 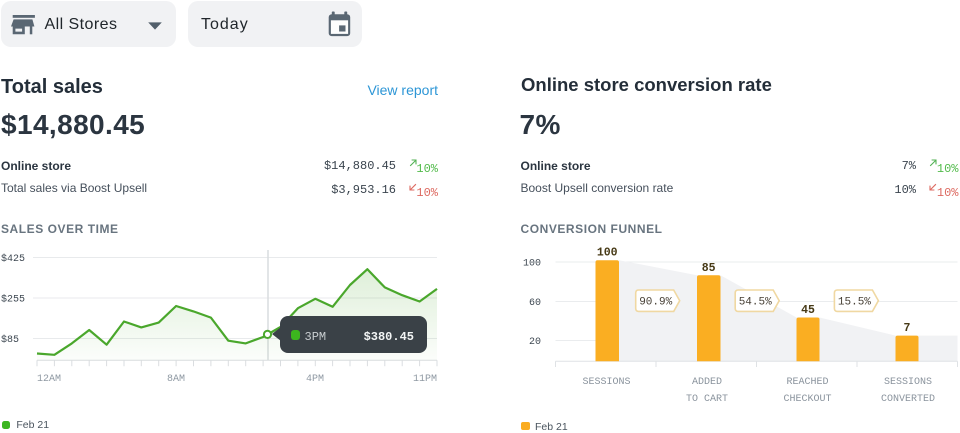 What do you see at coordinates (807, 382) in the screenshot?
I see `svg-text: REACHED` at bounding box center [807, 382].